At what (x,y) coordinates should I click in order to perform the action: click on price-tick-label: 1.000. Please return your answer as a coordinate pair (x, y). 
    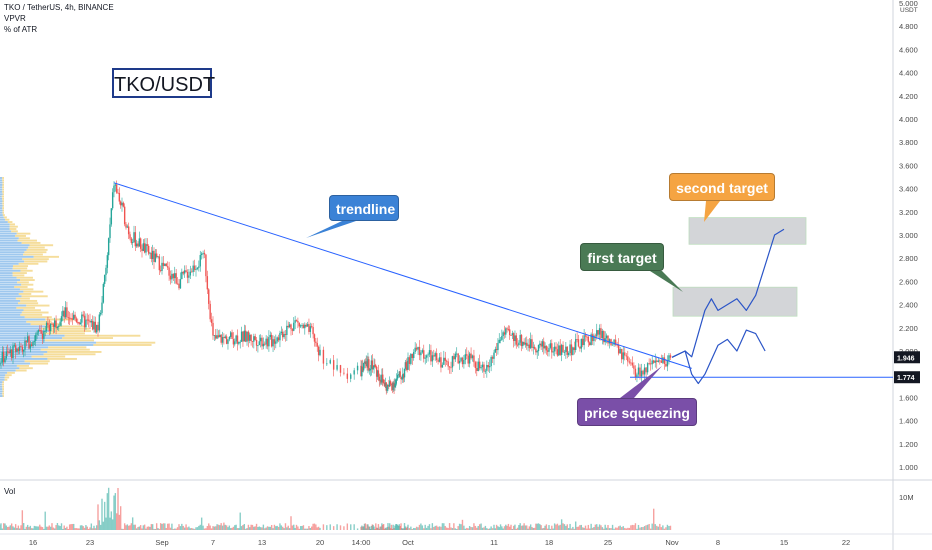
    Looking at the image, I should click on (908, 467).